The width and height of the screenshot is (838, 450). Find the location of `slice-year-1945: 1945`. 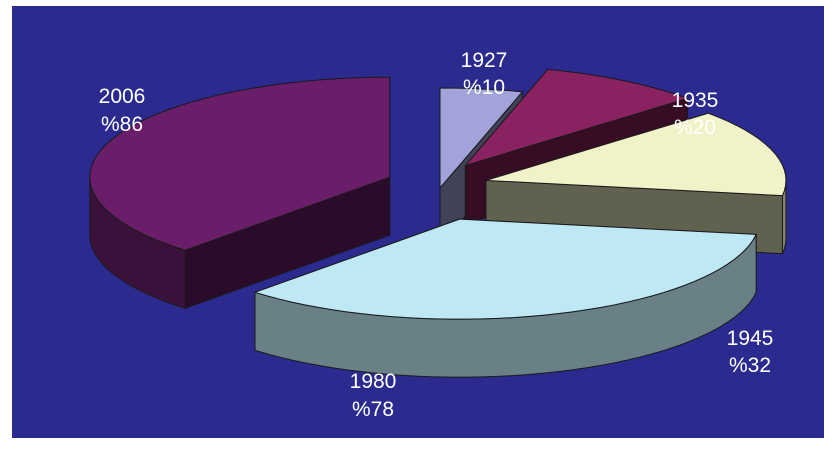

slice-year-1945: 1945 is located at coordinates (750, 338).